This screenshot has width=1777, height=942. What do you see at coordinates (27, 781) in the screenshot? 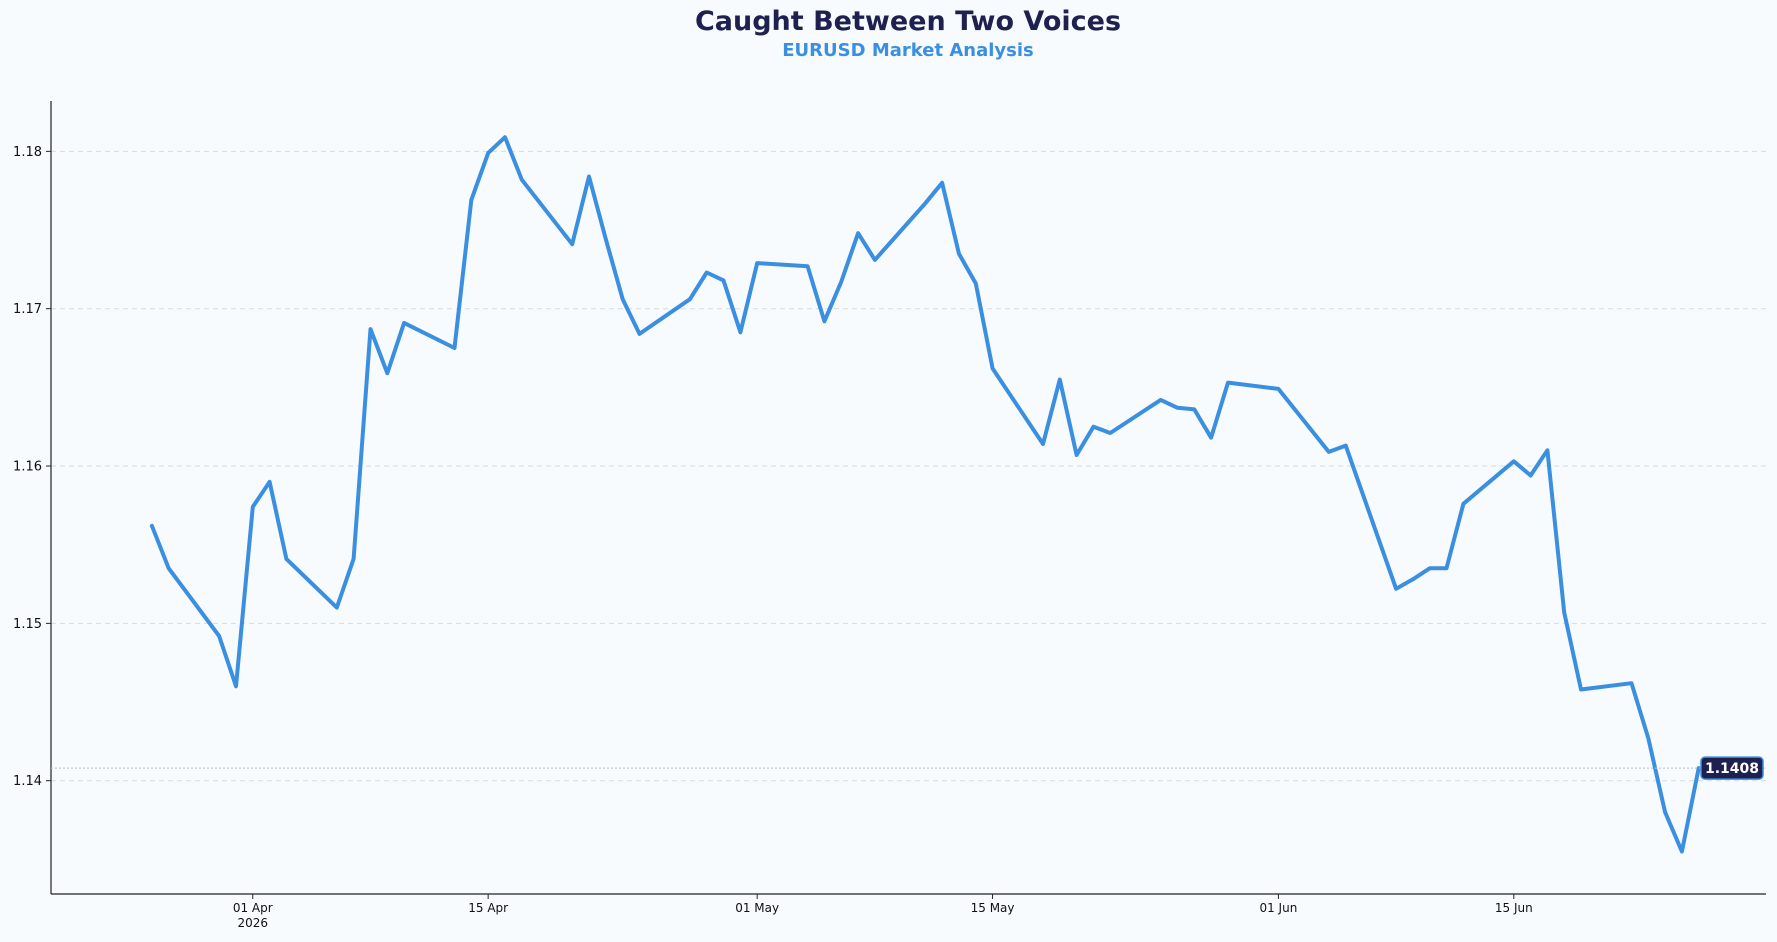
I see `y-tick-label: 1.14` at bounding box center [27, 781].